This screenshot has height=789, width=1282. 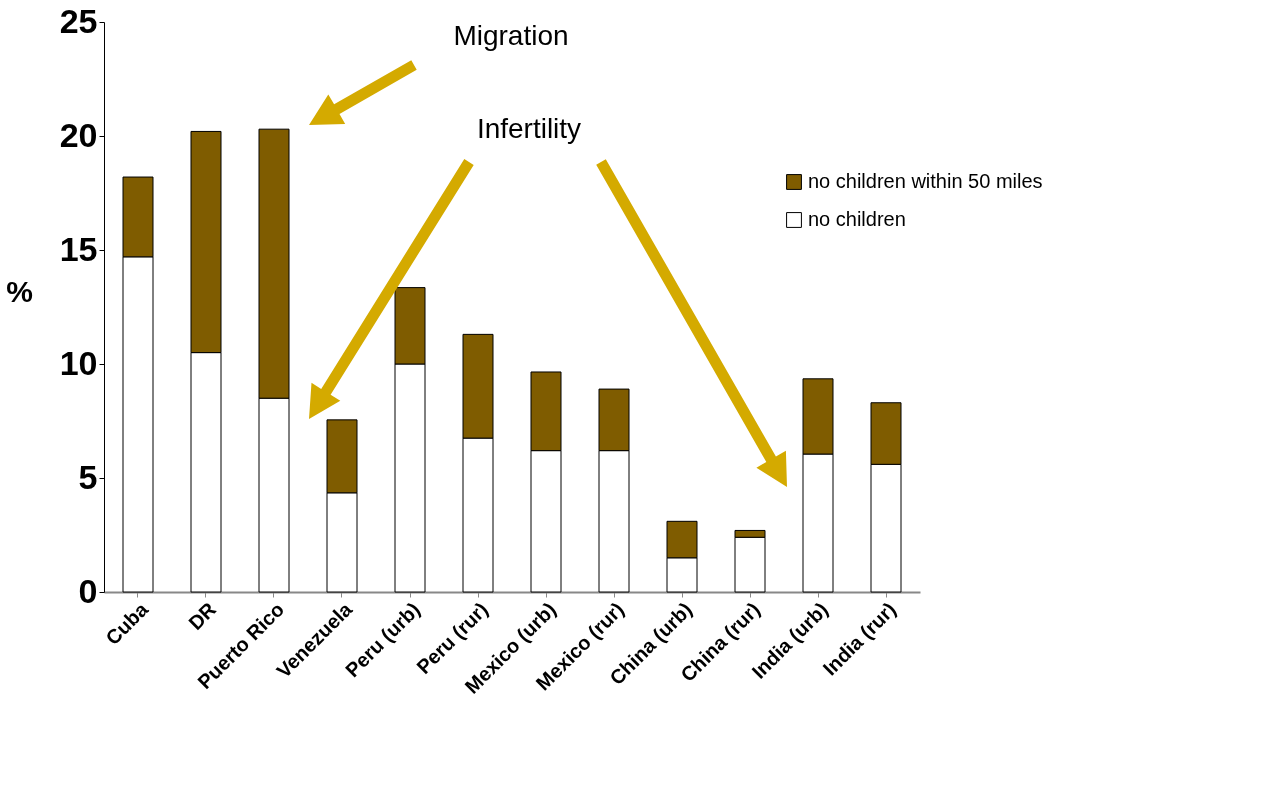 What do you see at coordinates (511, 35) in the screenshot?
I see `annotation: Migration` at bounding box center [511, 35].